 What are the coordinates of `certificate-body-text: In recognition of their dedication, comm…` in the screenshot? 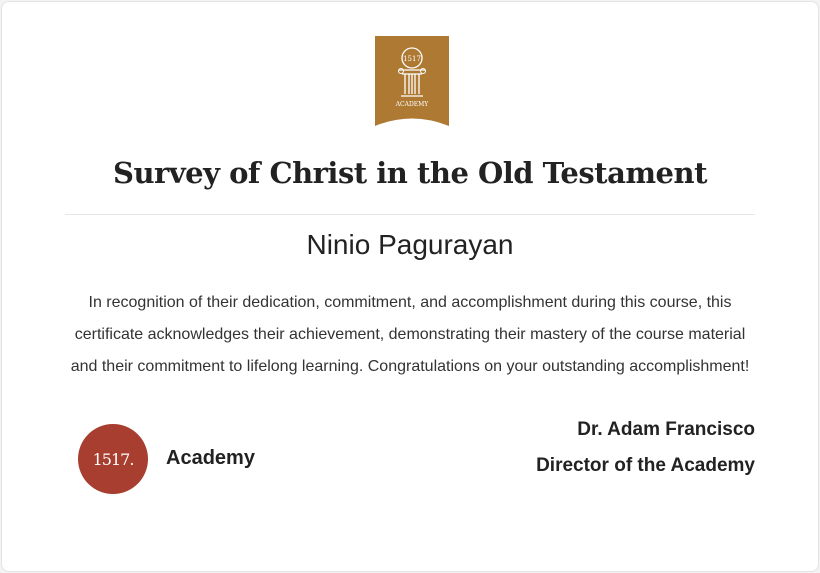 It's located at (410, 334).